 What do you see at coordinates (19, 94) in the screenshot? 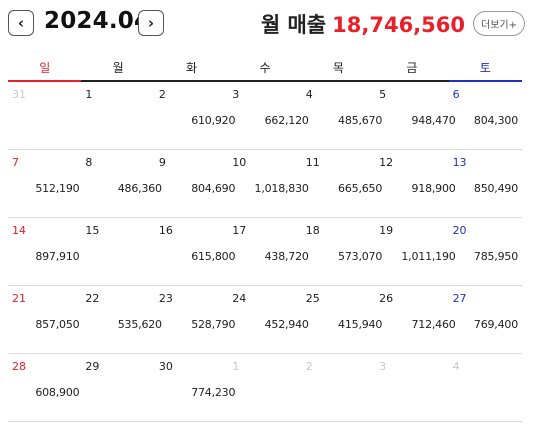
I see `day-number: 31` at bounding box center [19, 94].